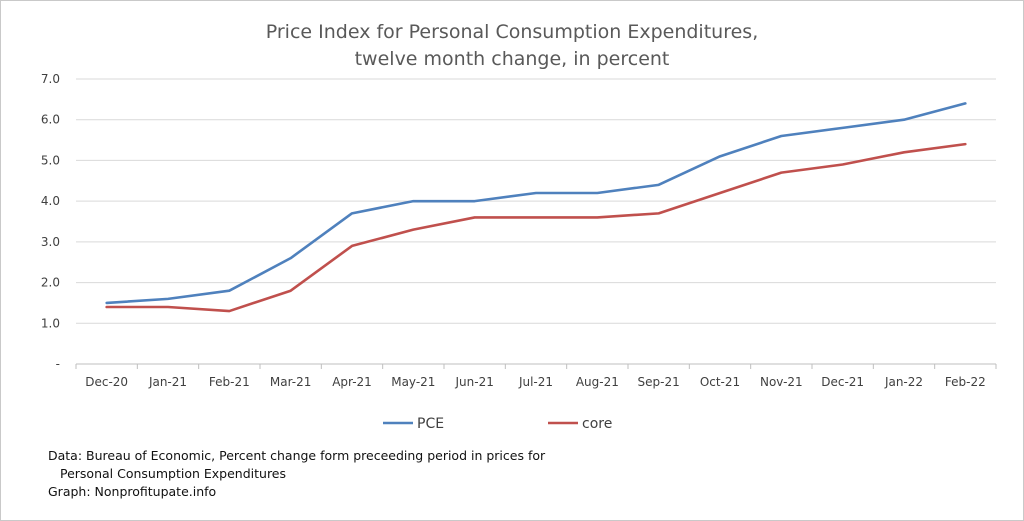 This screenshot has height=521, width=1024. Describe the element at coordinates (536, 366) in the screenshot. I see `x-axis` at that location.